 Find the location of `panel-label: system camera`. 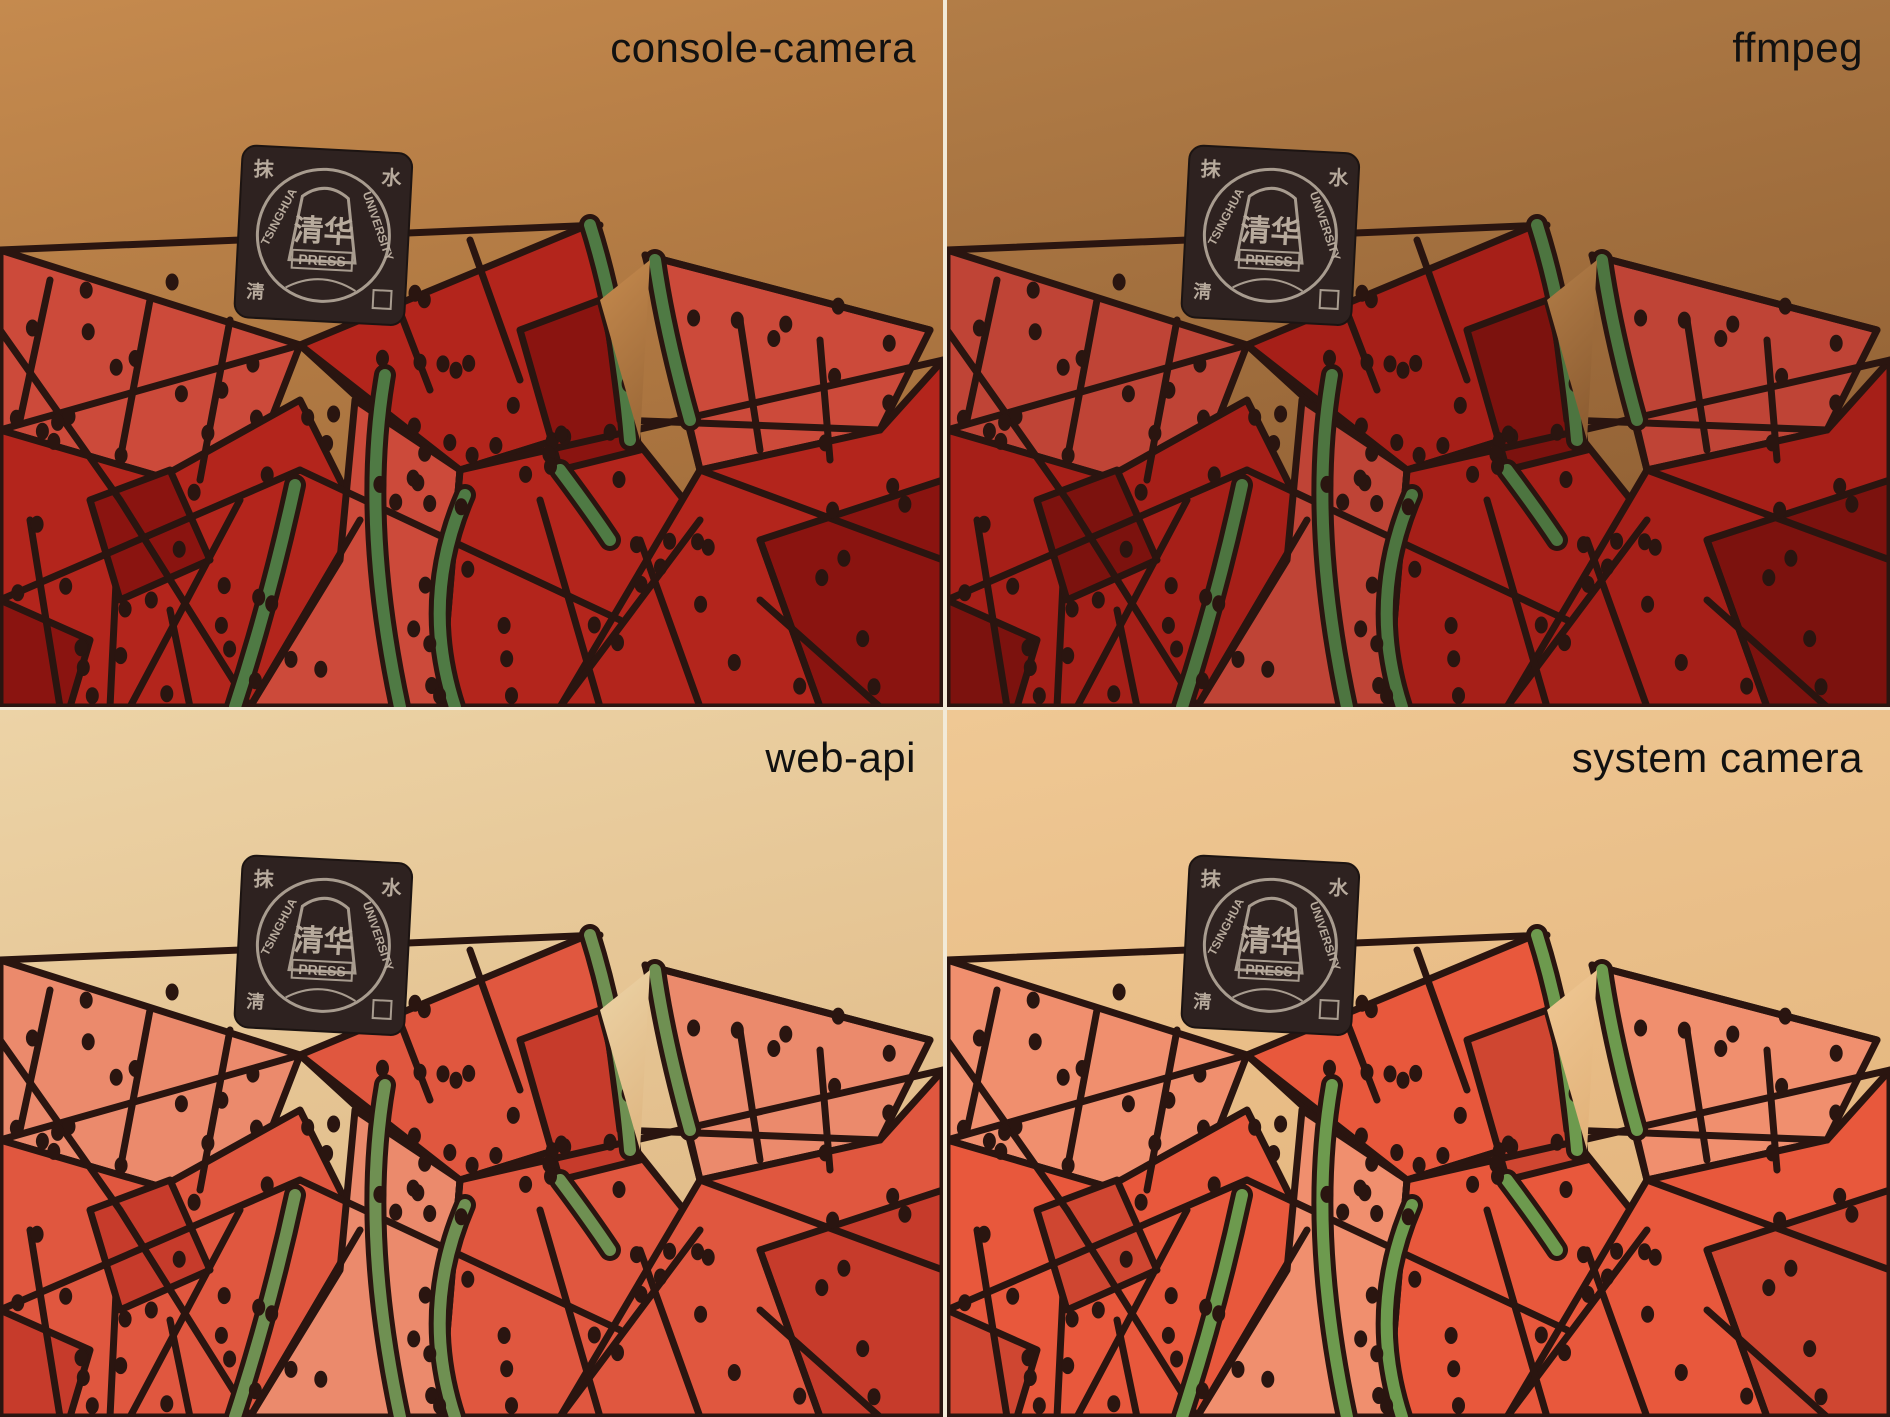

panel-label: system camera is located at coordinates (1717, 758).